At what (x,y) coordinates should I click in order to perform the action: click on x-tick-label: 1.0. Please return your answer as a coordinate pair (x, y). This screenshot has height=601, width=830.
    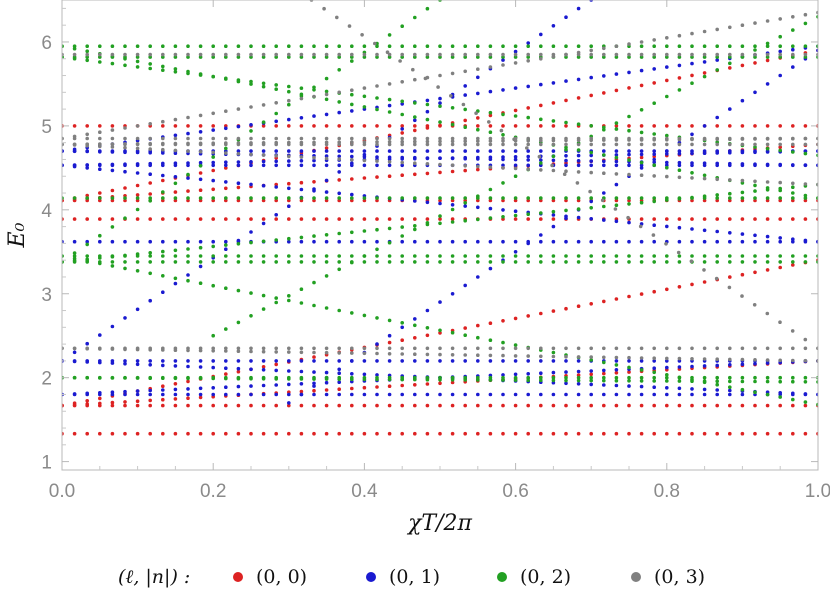
    Looking at the image, I should click on (817, 491).